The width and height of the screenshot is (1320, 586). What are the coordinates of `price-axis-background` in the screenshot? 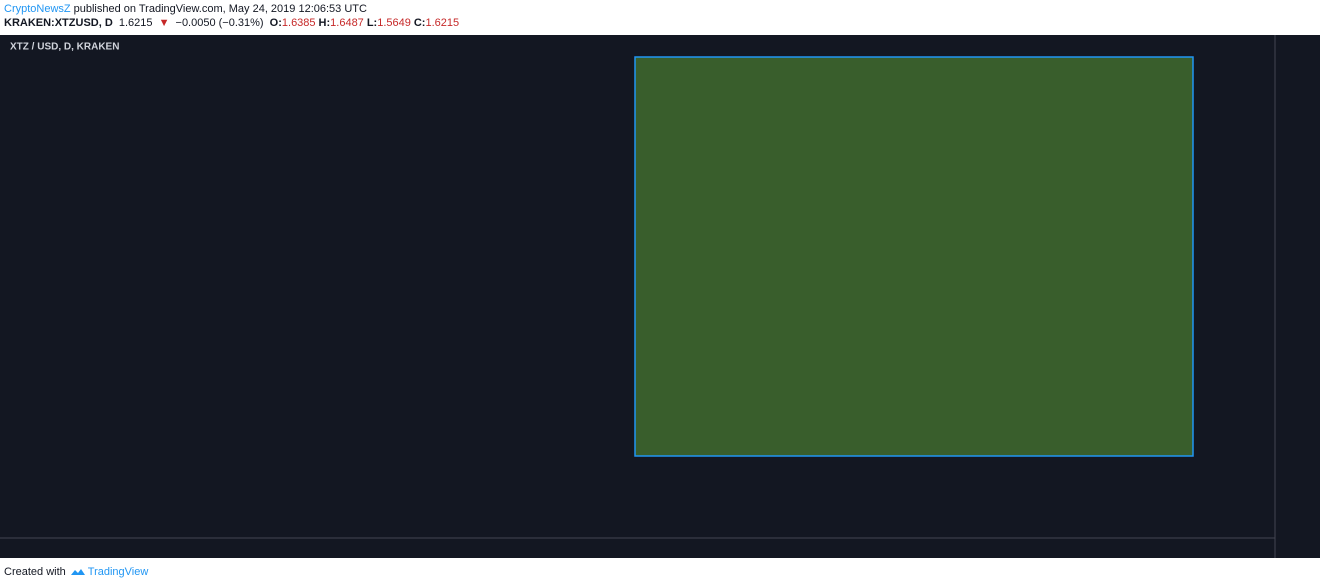 It's located at (1297, 296).